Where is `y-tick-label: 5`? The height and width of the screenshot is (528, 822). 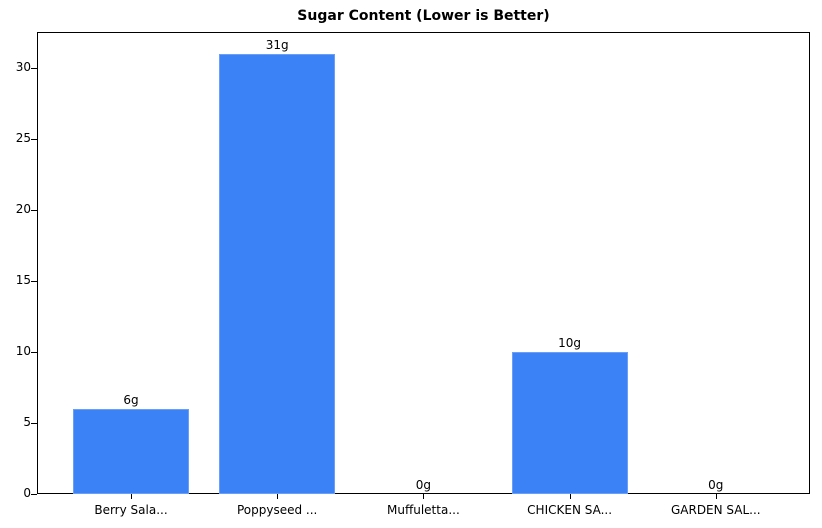
y-tick-label: 5 is located at coordinates (27, 422).